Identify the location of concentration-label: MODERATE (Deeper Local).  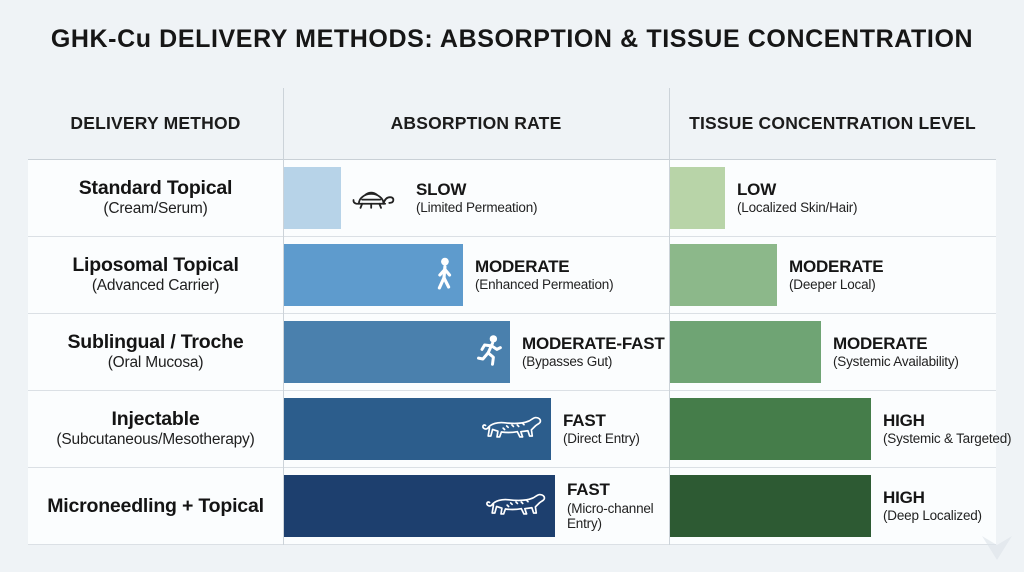
(836, 275).